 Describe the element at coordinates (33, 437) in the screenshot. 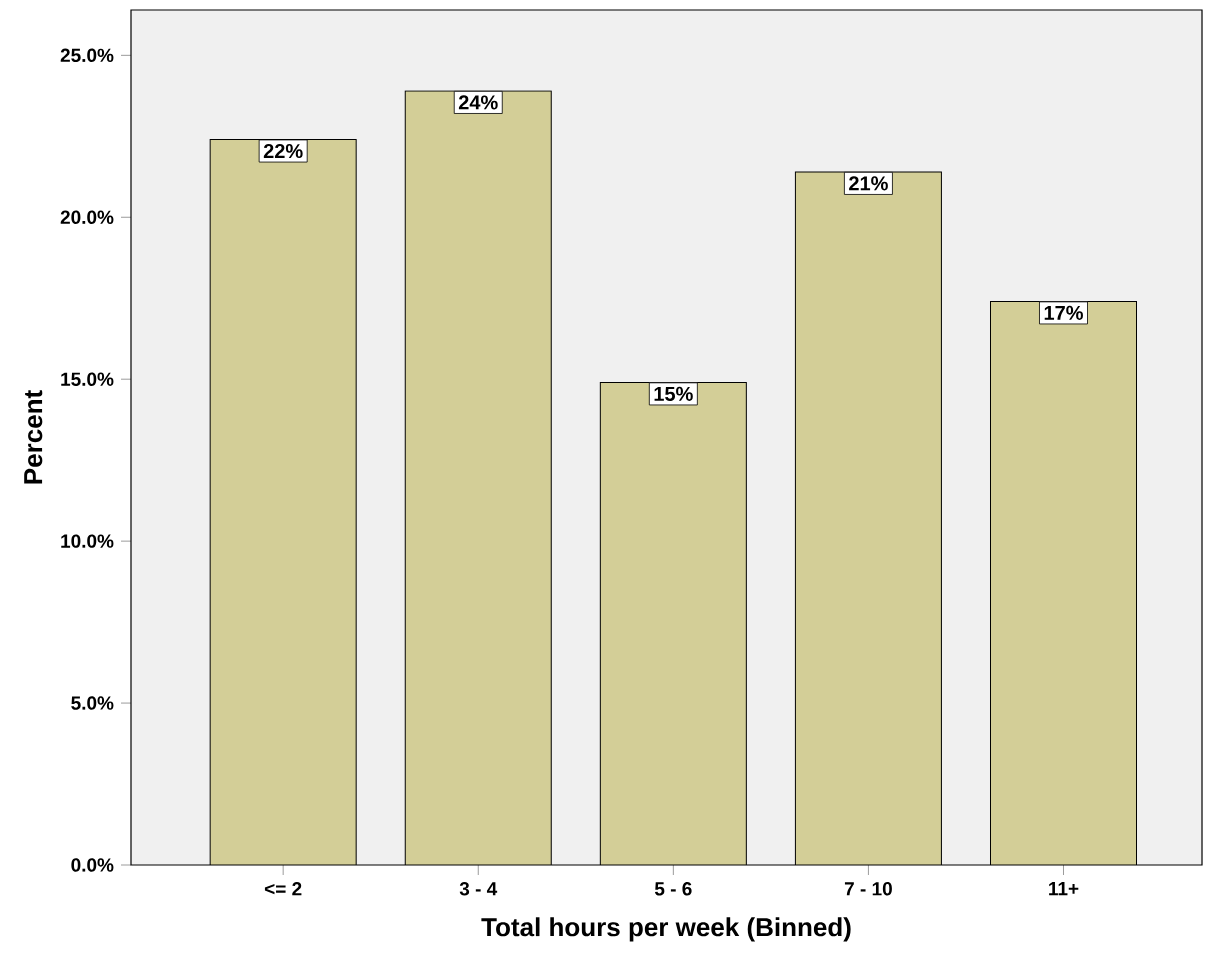

I see `y-axis-title: Percent` at that location.